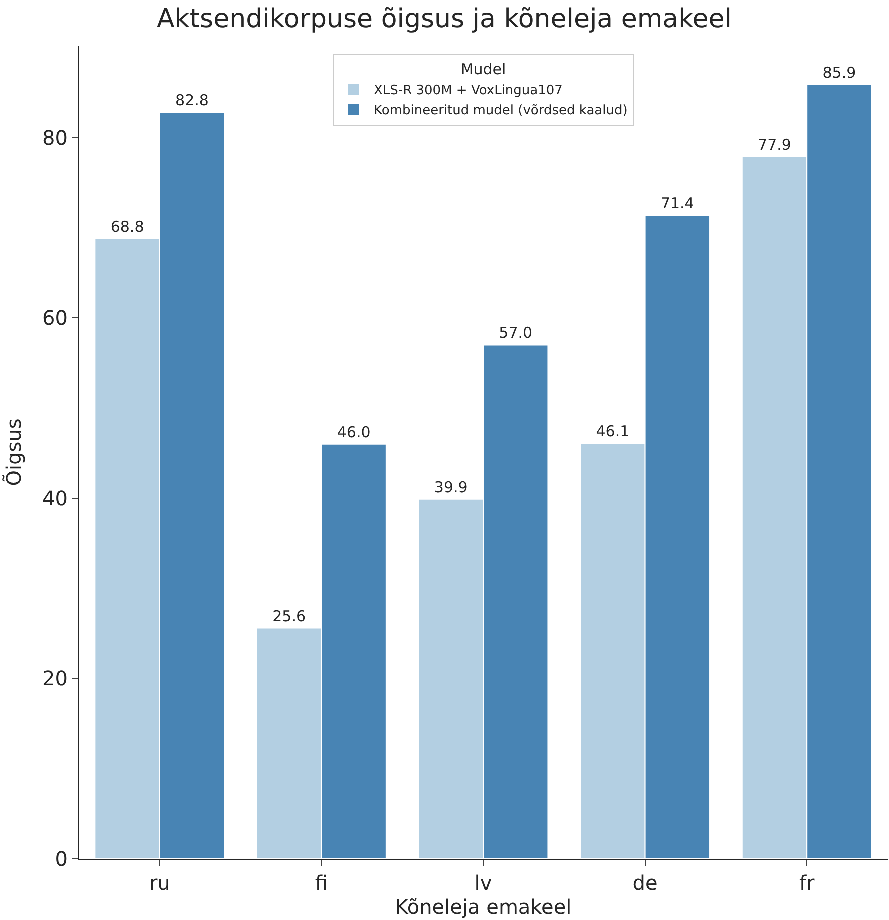  I want to click on data-label: 46.0, so click(354, 432).